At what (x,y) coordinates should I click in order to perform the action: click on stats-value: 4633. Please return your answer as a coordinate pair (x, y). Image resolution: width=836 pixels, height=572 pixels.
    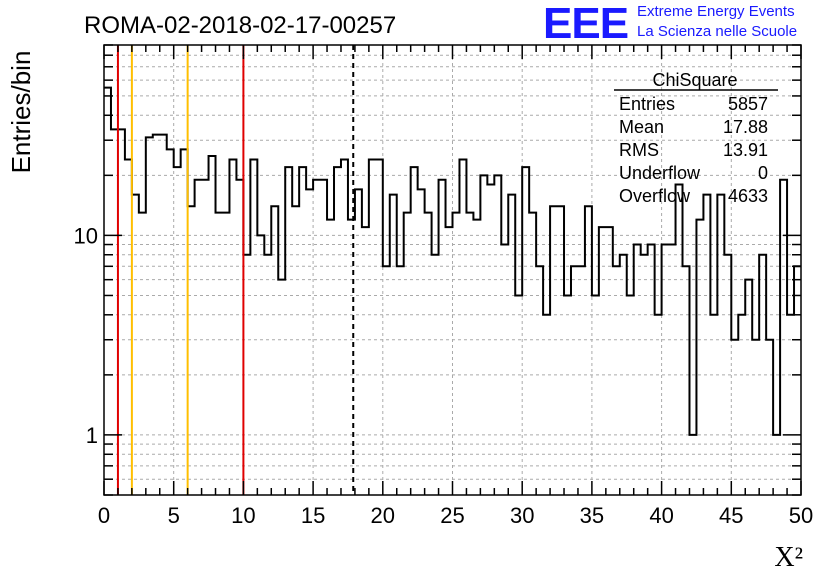
    Looking at the image, I should click on (748, 196).